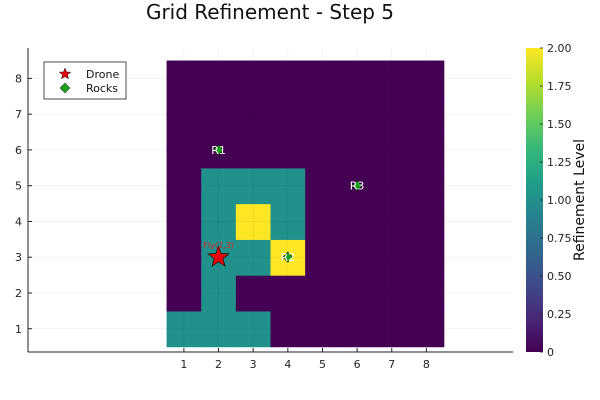  Describe the element at coordinates (580, 200) in the screenshot. I see `colorbar-label: Refinement Level` at that location.